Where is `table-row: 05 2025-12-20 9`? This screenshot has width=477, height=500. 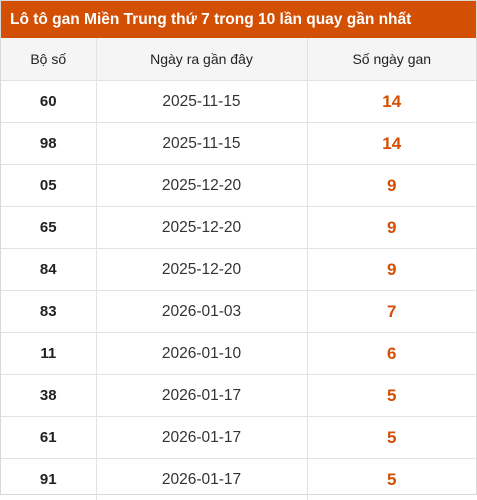
table-row: 05 2025-12-20 9 is located at coordinates (238, 186).